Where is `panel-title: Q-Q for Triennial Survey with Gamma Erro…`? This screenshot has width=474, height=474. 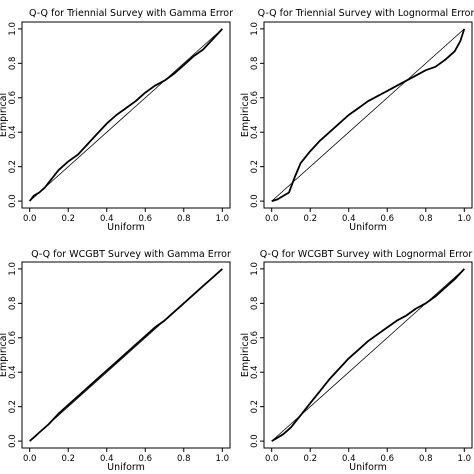
panel-title: Q-Q for Triennial Survey with Gamma Erro… is located at coordinates (131, 13).